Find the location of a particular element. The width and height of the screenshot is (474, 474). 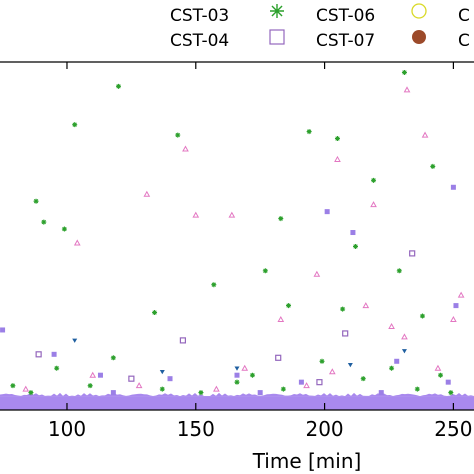

baseline-band is located at coordinates (237, 403).